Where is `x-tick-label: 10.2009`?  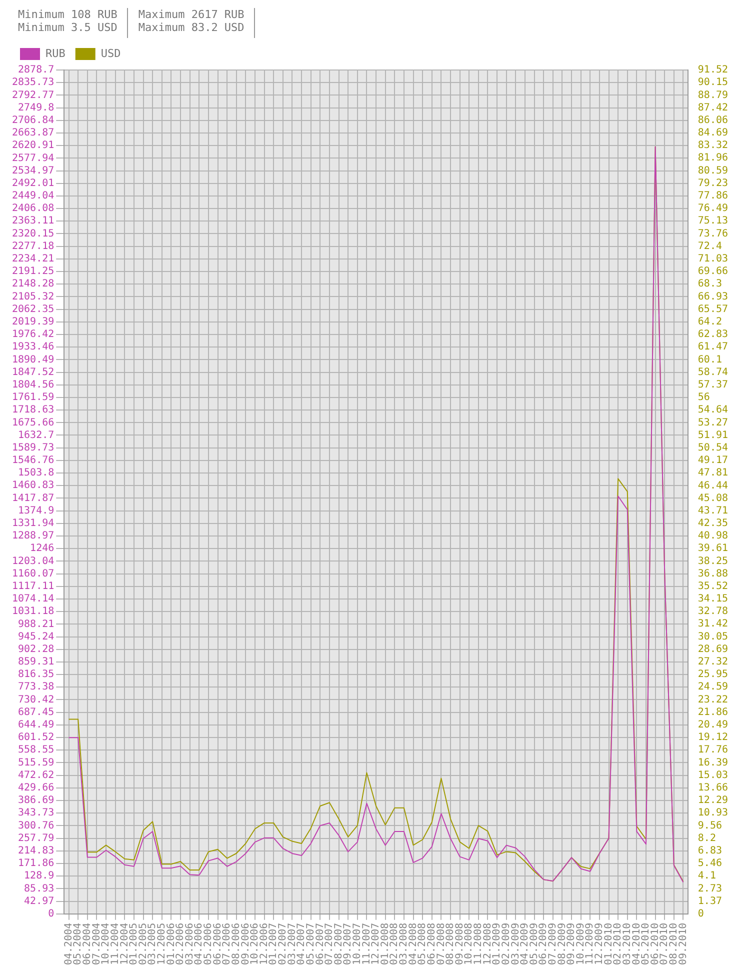
x-tick-label: 10.2009 is located at coordinates (580, 944).